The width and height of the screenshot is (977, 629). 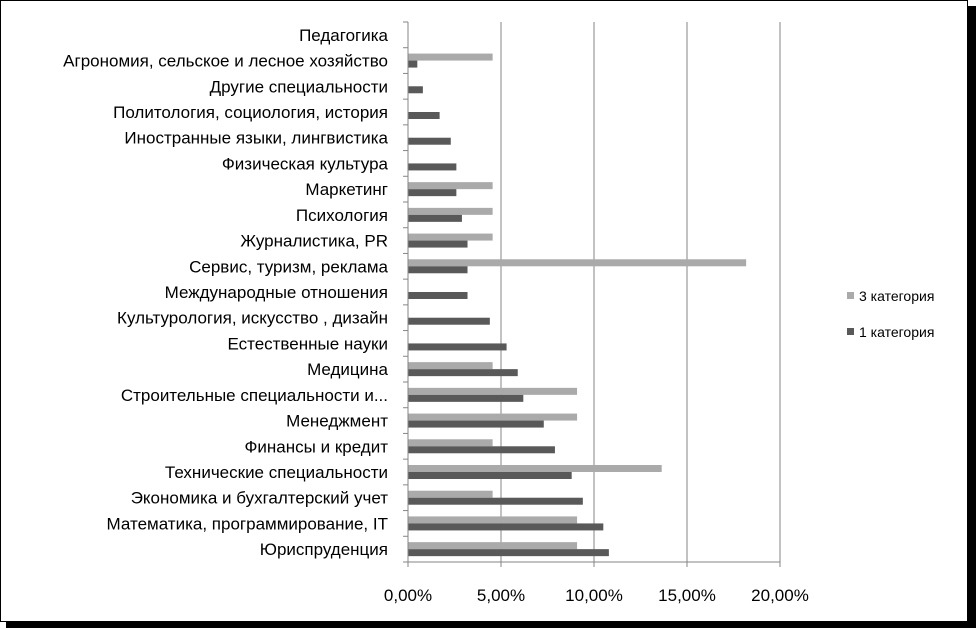 I want to click on category-label: Культурология, искусство , дизайн, so click(x=252, y=318).